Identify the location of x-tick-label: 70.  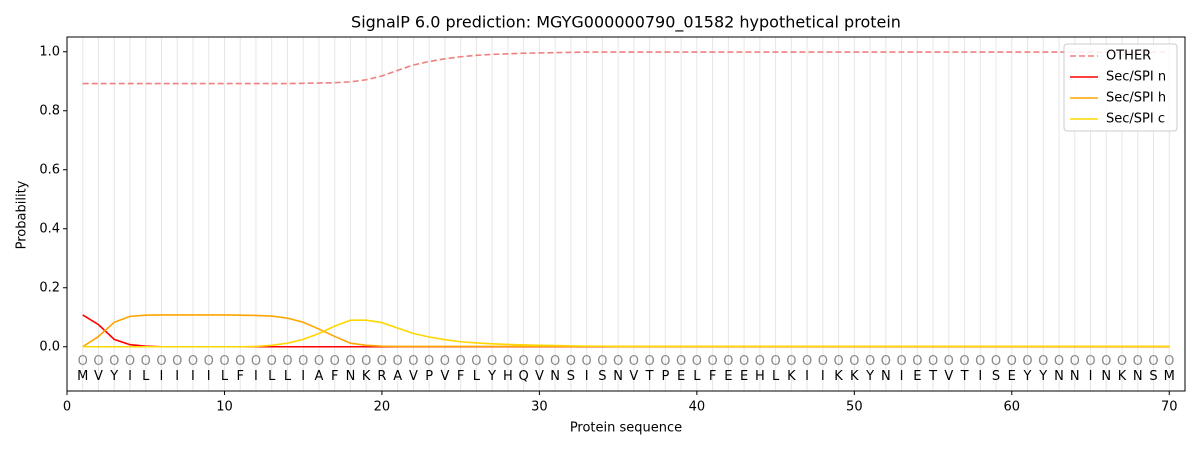
(1169, 407).